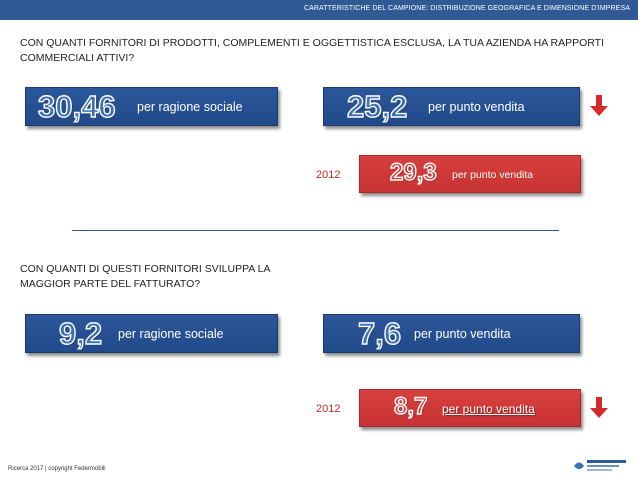  Describe the element at coordinates (476, 107) in the screenshot. I see `label-punto-vendita-1: per punto vendita` at that location.